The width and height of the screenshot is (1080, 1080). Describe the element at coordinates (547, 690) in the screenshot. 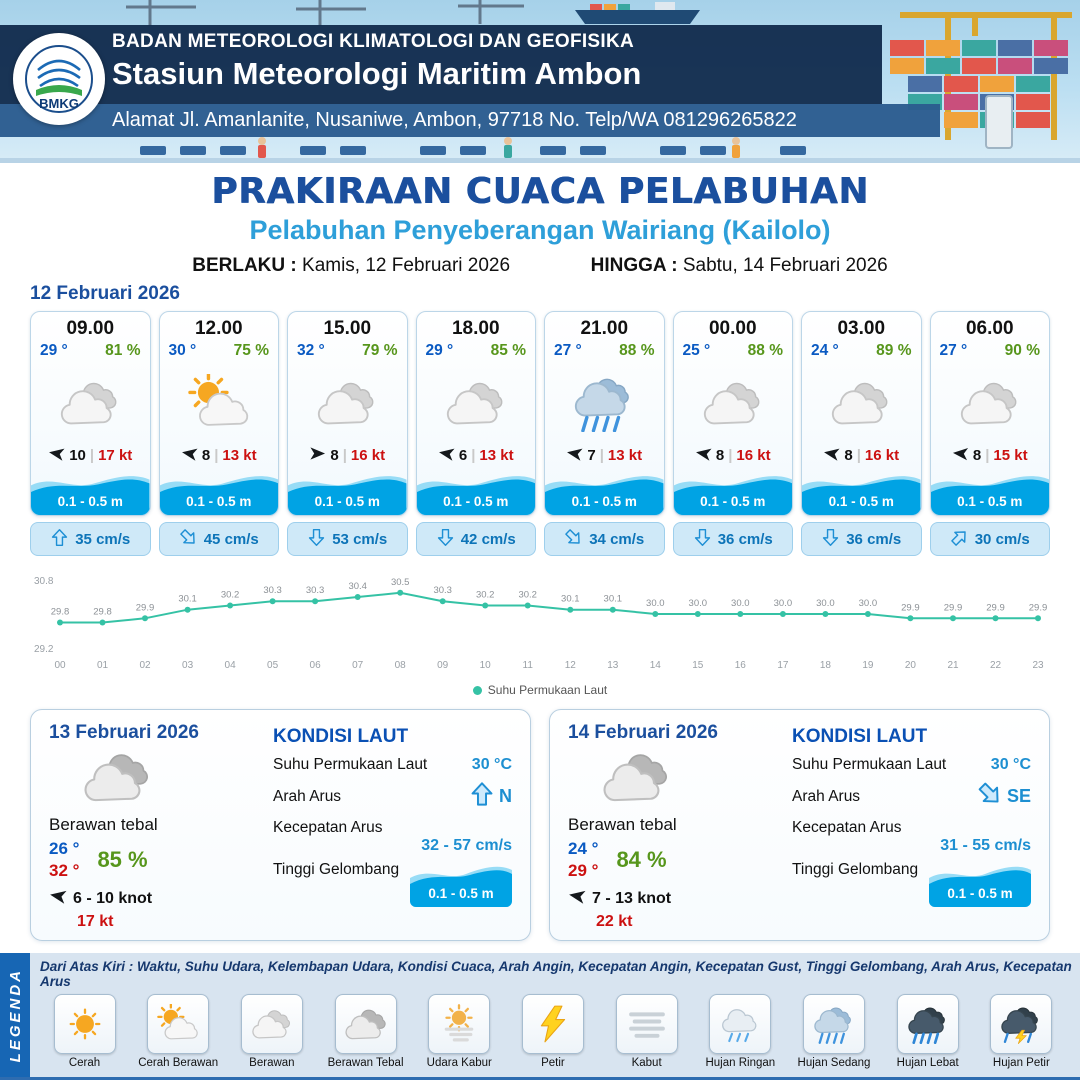

I see `chart-legend-label: Suhu Permukaan Laut` at that location.